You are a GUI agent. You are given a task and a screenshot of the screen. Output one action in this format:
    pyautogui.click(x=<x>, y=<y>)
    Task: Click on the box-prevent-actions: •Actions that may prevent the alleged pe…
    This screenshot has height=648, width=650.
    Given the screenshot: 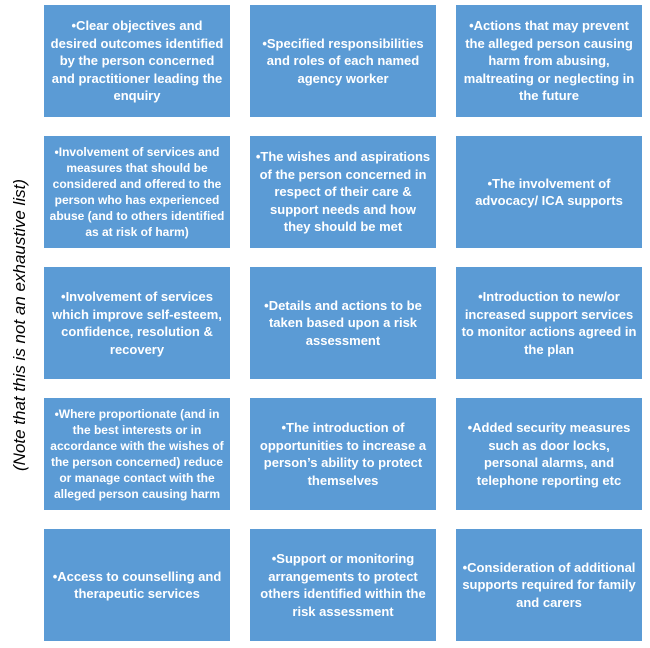 What is the action you would take?
    pyautogui.click(x=549, y=61)
    